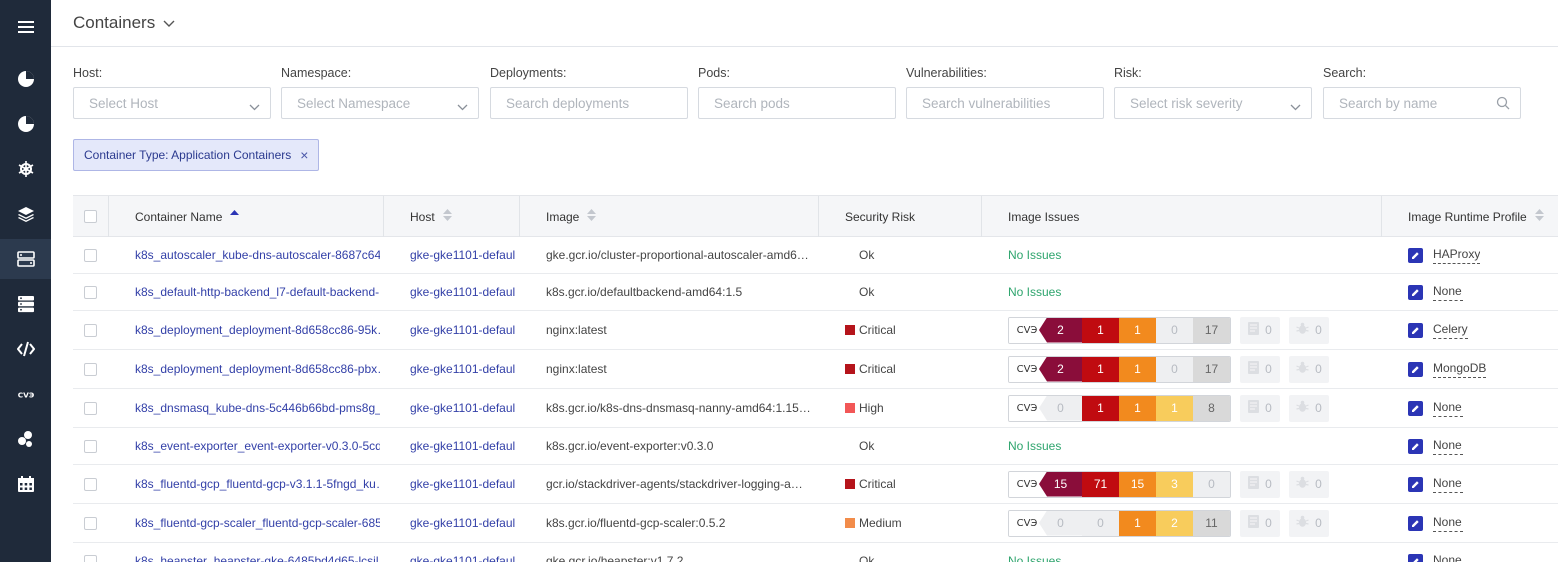 Image resolution: width=1558 pixels, height=562 pixels. What do you see at coordinates (25, 304) in the screenshot?
I see `servers-icon` at bounding box center [25, 304].